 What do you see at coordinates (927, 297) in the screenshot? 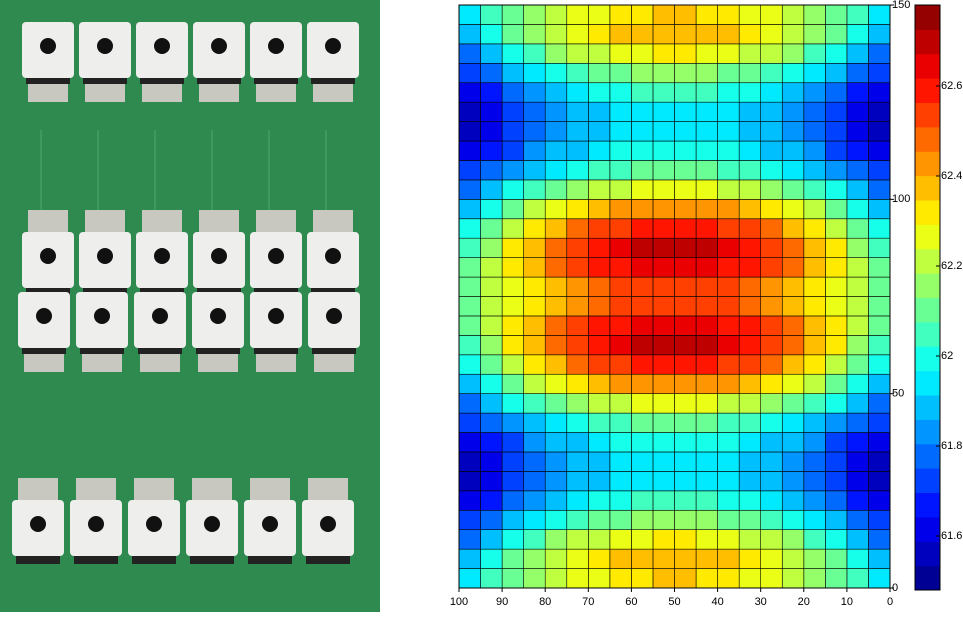
I see `colorbar-frame` at bounding box center [927, 297].